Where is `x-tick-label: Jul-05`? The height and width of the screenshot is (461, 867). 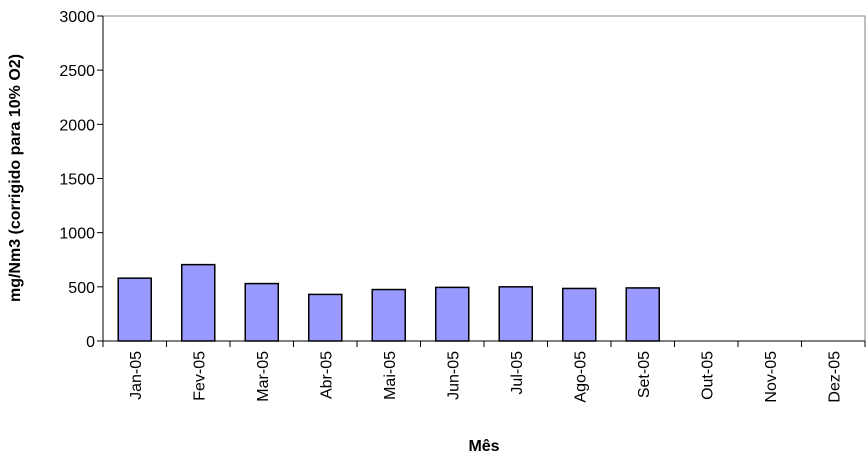
x-tick-label: Jul-05 is located at coordinates (517, 373).